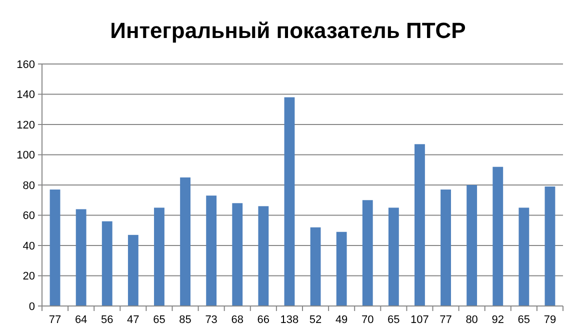 The width and height of the screenshot is (576, 336). What do you see at coordinates (25, 64) in the screenshot?
I see `y-tick-label: 160` at bounding box center [25, 64].